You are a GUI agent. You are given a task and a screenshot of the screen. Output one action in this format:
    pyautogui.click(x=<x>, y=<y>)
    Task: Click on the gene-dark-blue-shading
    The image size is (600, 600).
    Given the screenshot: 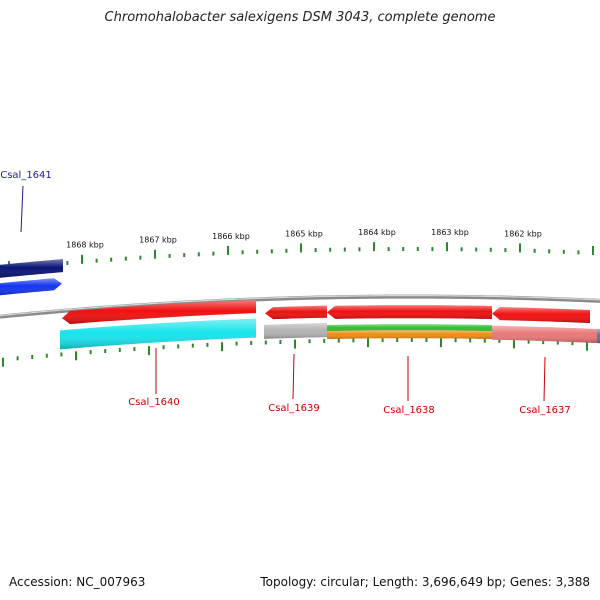 What is the action you would take?
    pyautogui.click(x=31, y=268)
    